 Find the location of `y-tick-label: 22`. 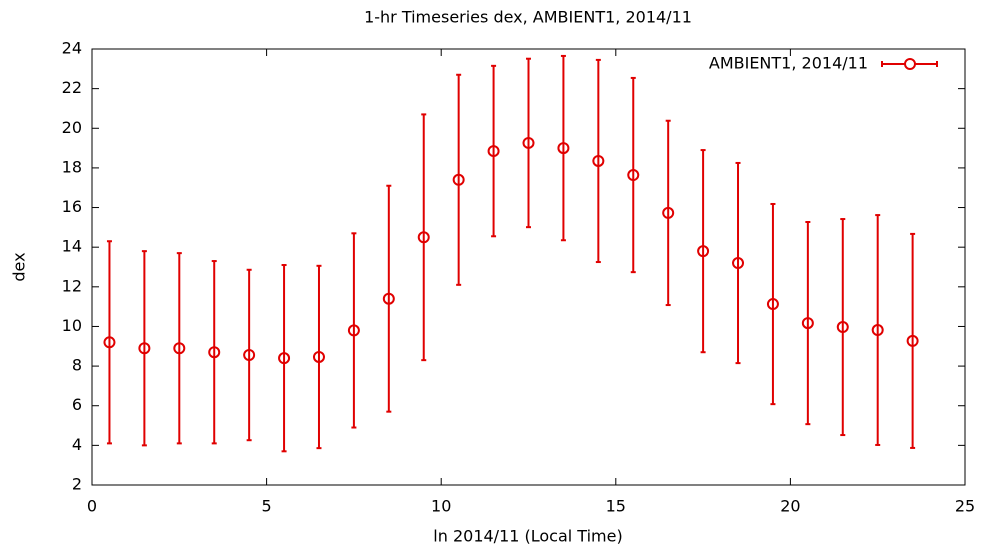

y-tick-label: 22 is located at coordinates (72, 87).